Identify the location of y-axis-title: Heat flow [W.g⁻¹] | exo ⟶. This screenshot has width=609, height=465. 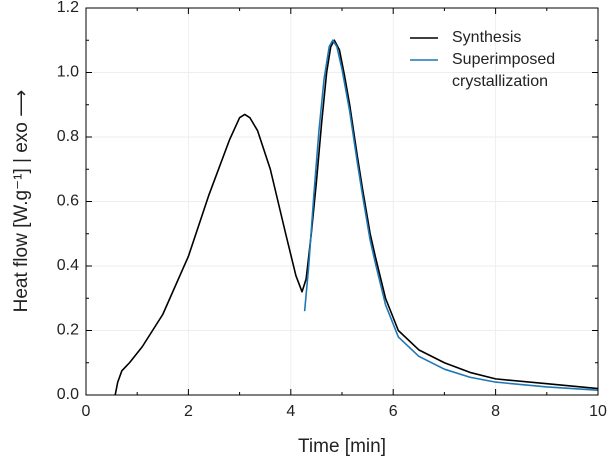
(21, 201).